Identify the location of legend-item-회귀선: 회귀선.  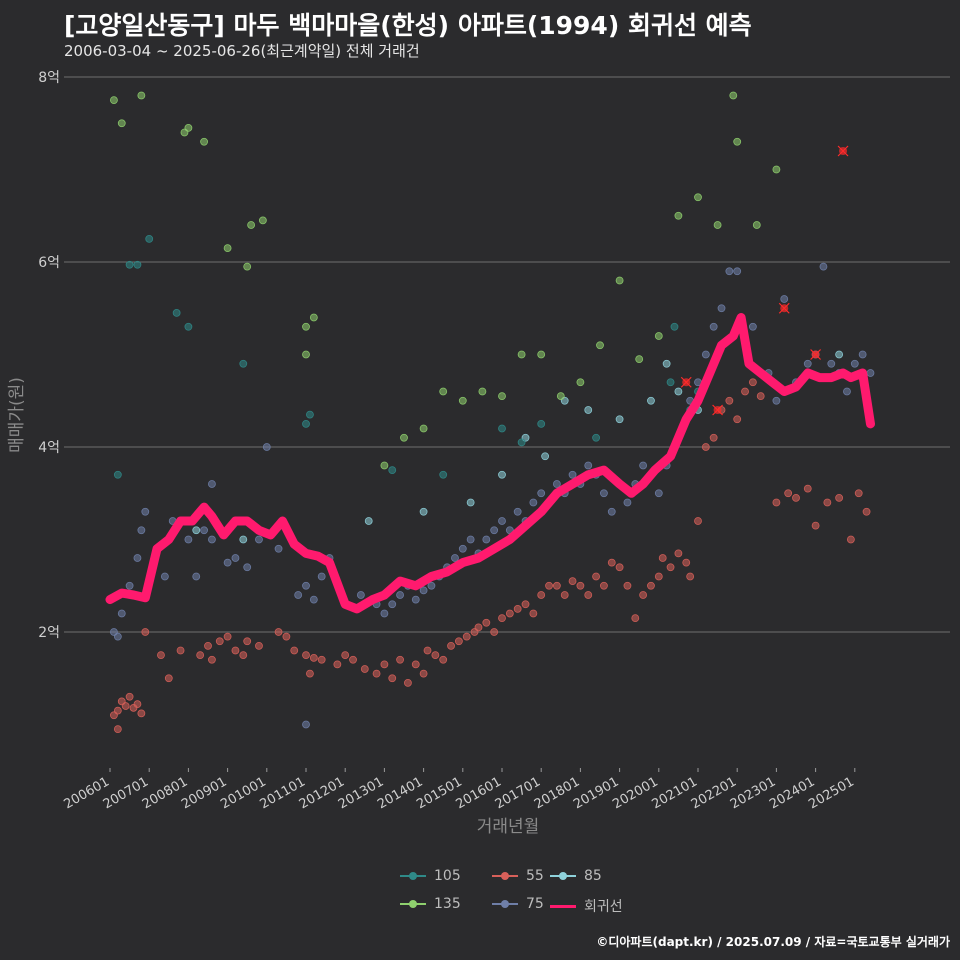
(585, 906).